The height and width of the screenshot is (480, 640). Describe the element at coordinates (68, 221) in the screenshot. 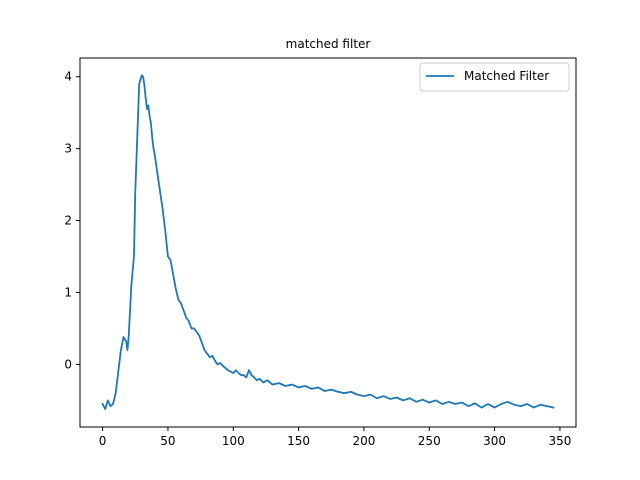

I see `y-tick-label: 2` at that location.